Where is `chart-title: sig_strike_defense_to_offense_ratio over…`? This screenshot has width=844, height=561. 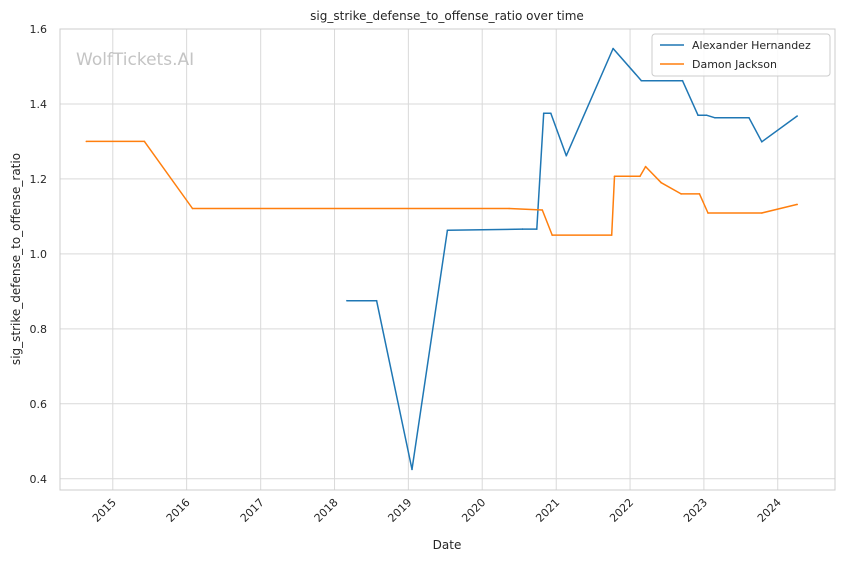 chart-title: sig_strike_defense_to_offense_ratio over… is located at coordinates (447, 16).